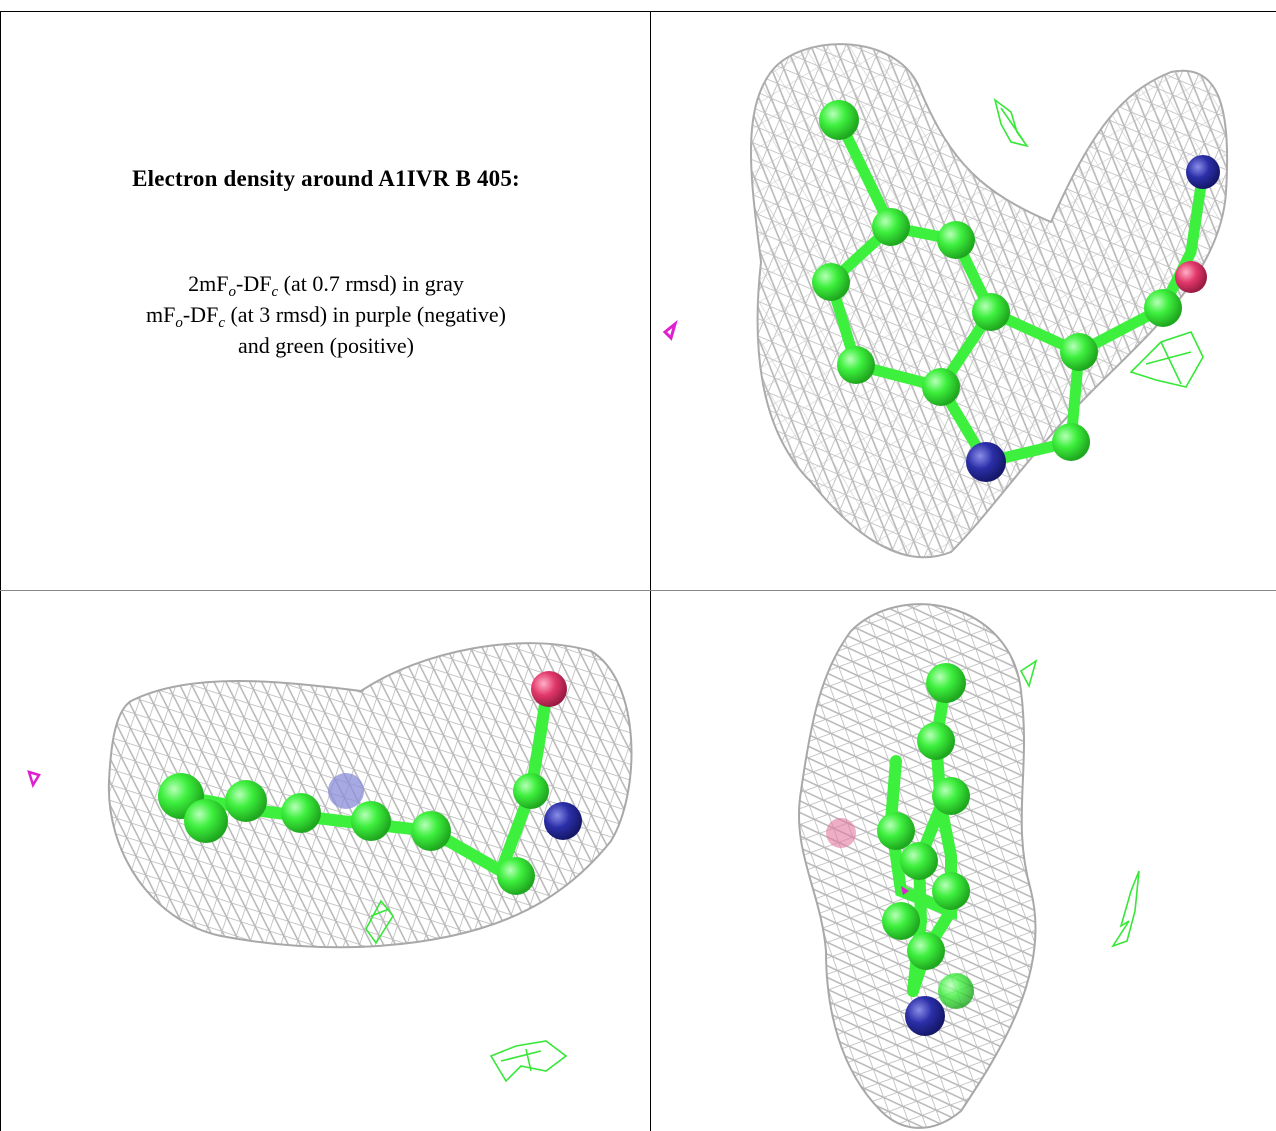  I want to click on density-render-bottom-right, so click(968, 866).